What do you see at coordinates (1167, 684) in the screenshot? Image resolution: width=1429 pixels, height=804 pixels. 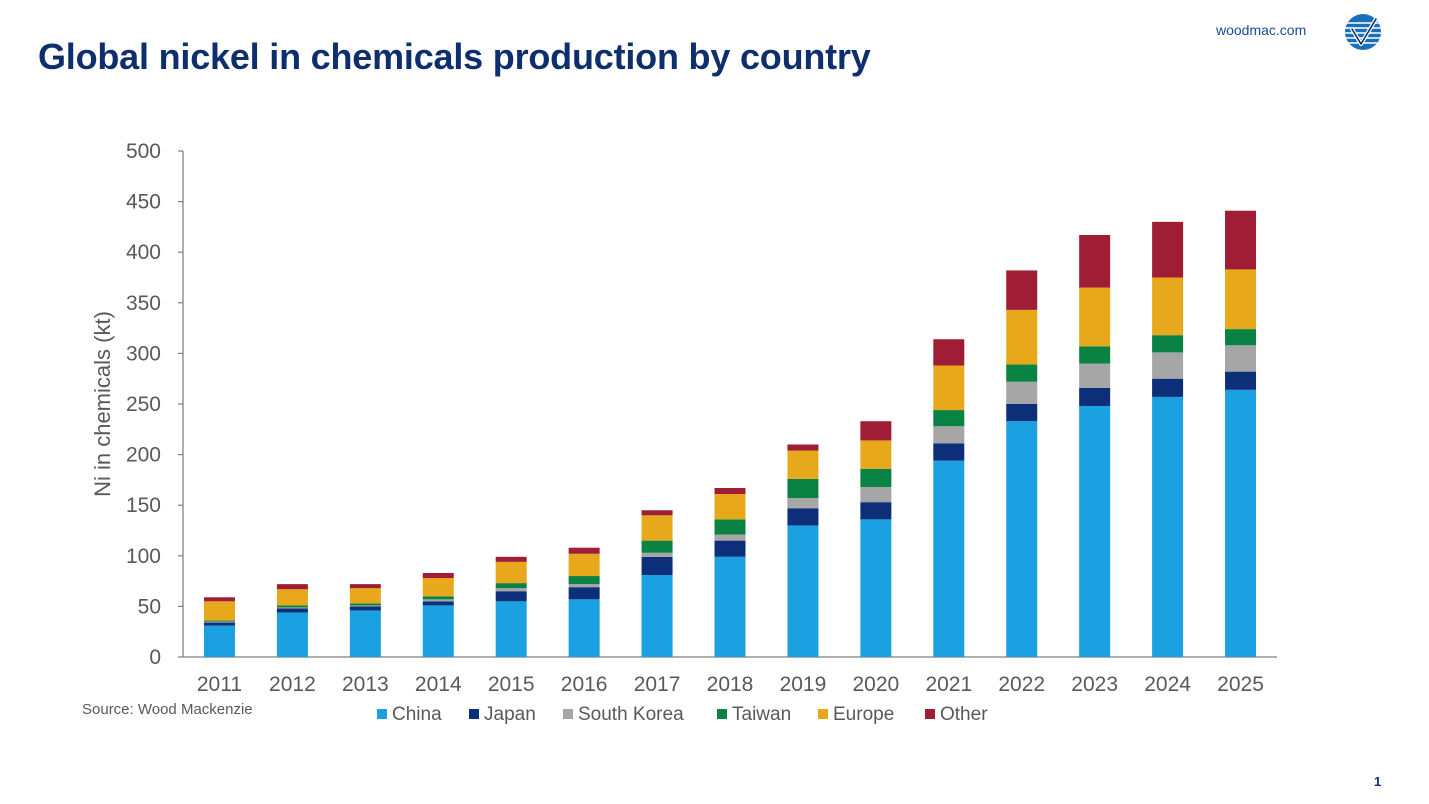 I see `x-tick-label: 2024` at bounding box center [1167, 684].